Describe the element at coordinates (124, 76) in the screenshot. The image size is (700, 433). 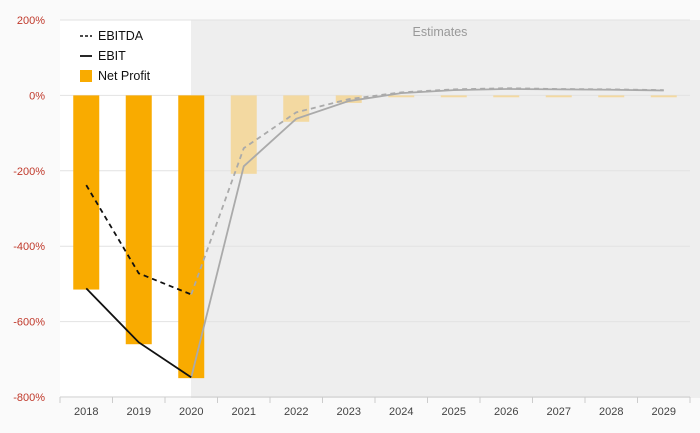
I see `legend-net-profit-label: Net Profit` at that location.